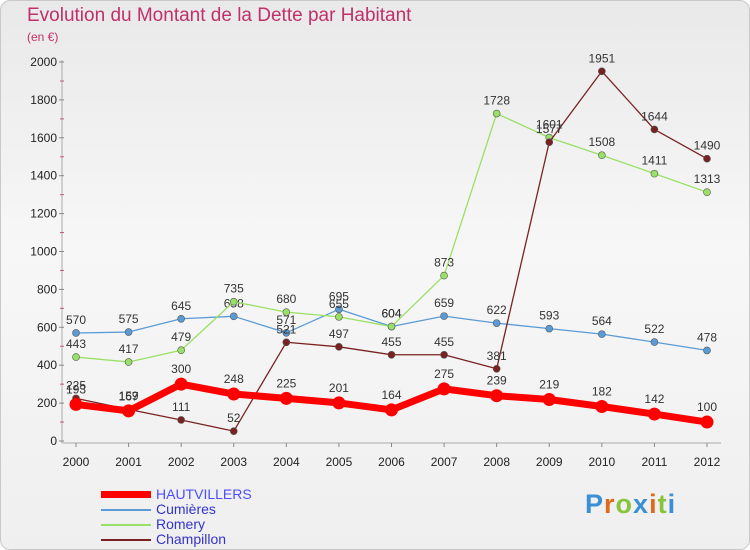  What do you see at coordinates (128, 462) in the screenshot?
I see `x-tick-label: 2001` at bounding box center [128, 462].